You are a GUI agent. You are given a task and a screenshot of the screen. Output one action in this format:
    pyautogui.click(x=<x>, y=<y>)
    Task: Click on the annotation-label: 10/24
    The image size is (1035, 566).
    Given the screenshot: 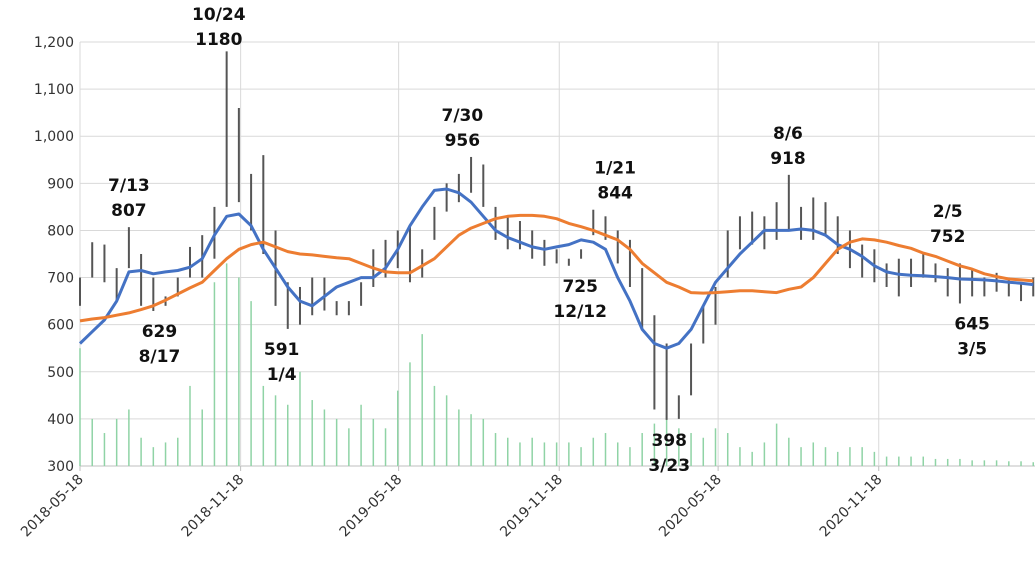 What is the action you would take?
    pyautogui.click(x=219, y=15)
    